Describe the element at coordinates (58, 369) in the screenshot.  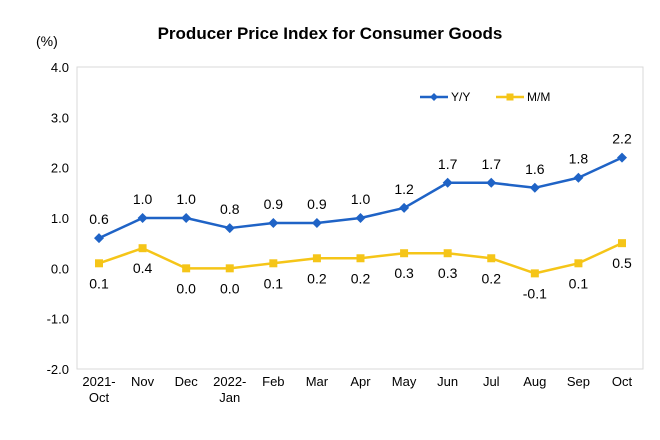
I see `y-tick-label: -2.0` at that location.